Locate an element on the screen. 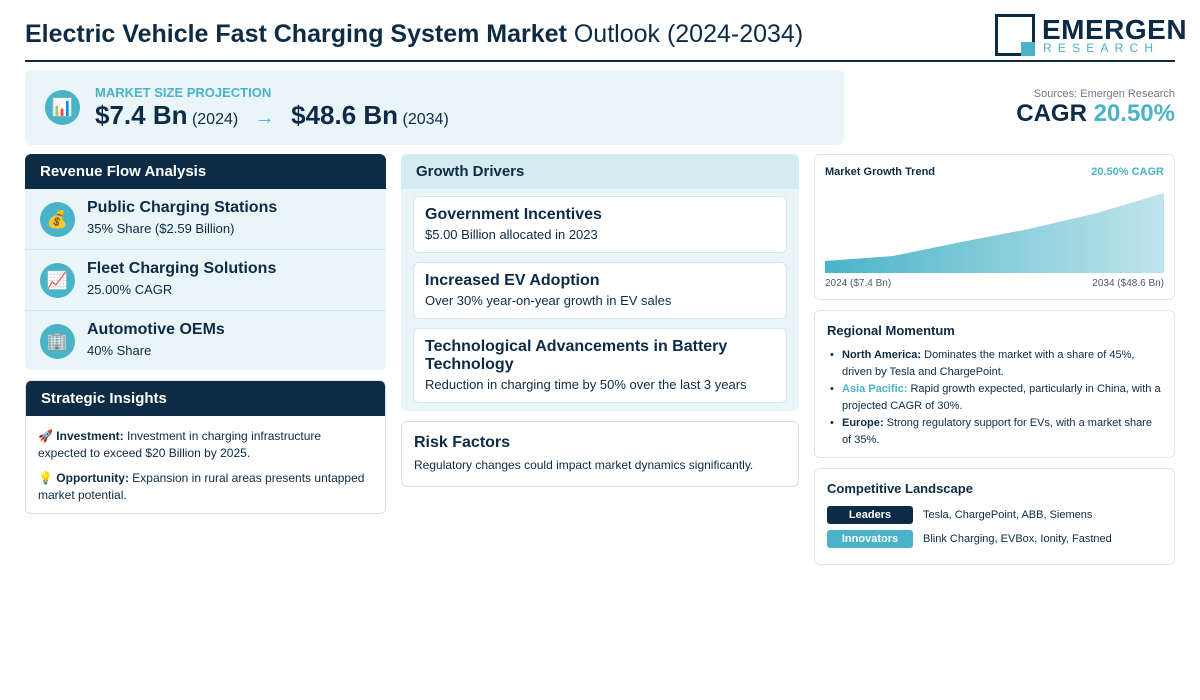 This screenshot has width=1200, height=700. revenue-item-title: Fleet Charging Solutions is located at coordinates (182, 268).